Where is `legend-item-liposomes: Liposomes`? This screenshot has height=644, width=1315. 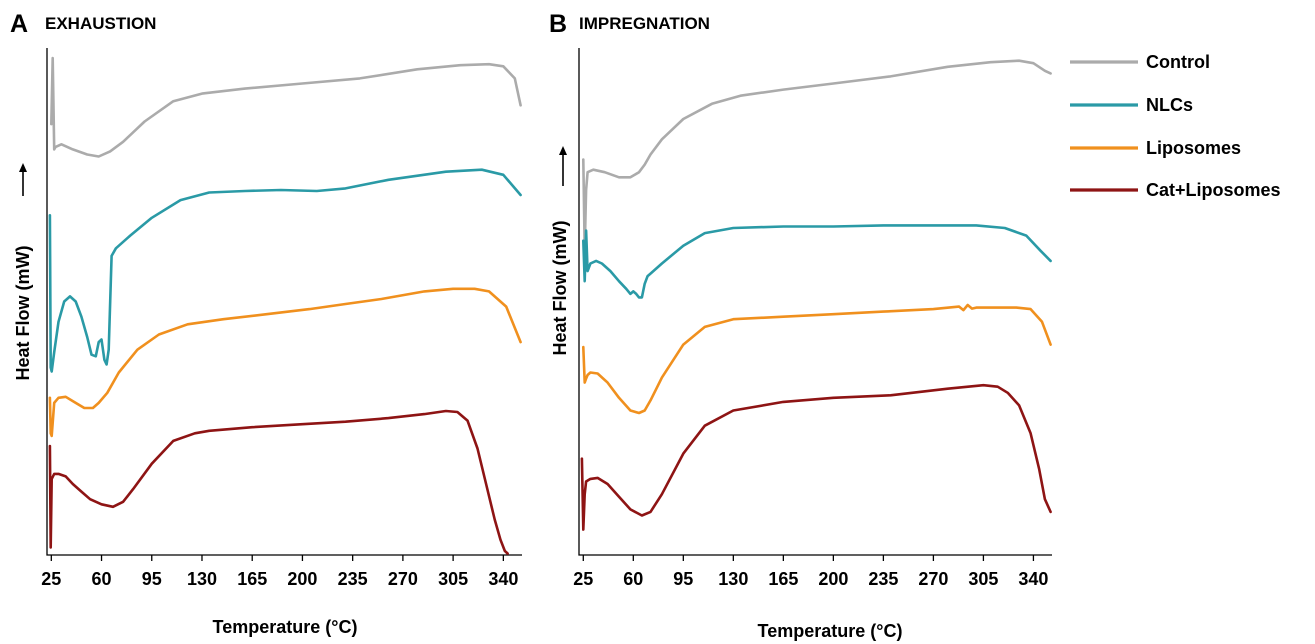 legend-item-liposomes: Liposomes is located at coordinates (1155, 148).